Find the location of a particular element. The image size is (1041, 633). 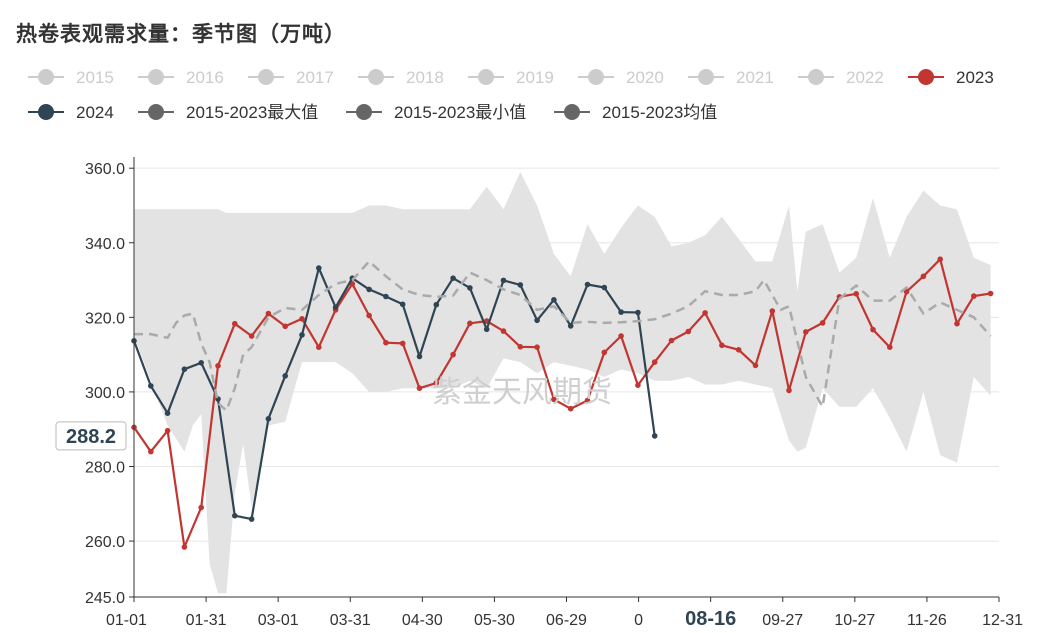

legend-item-2015-2023最小值: 2015-2023最小值 is located at coordinates (436, 112).